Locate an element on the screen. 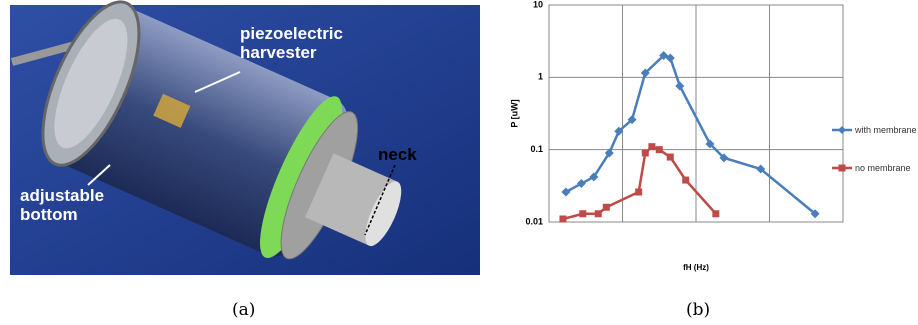 The image size is (918, 325). photo-label: adjustable bottom is located at coordinates (62, 205).